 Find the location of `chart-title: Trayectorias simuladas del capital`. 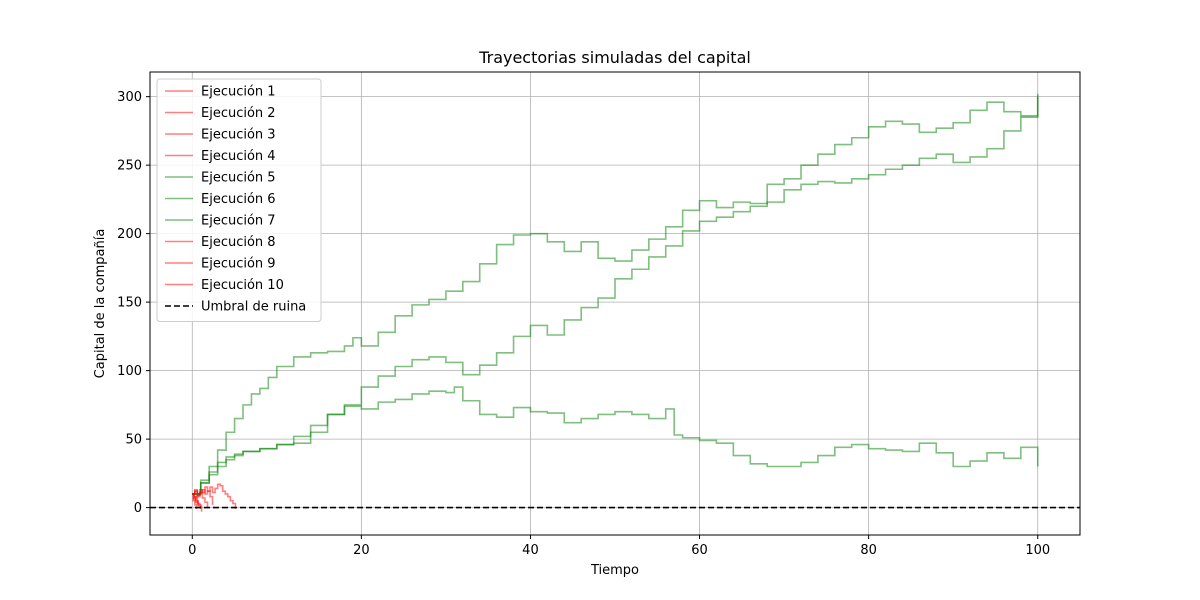

chart-title: Trayectorias simuladas del capital is located at coordinates (614, 57).